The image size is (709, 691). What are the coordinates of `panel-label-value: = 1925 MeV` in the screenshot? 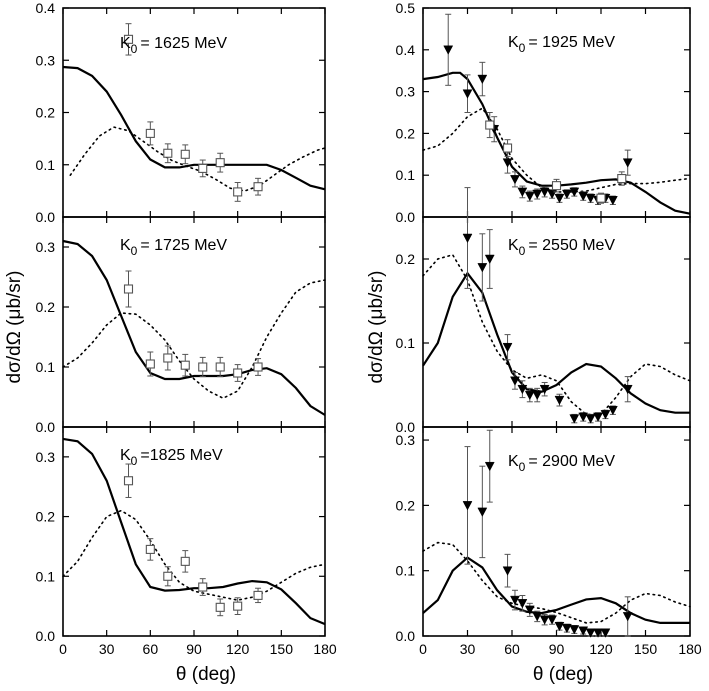 It's located at (571, 42).